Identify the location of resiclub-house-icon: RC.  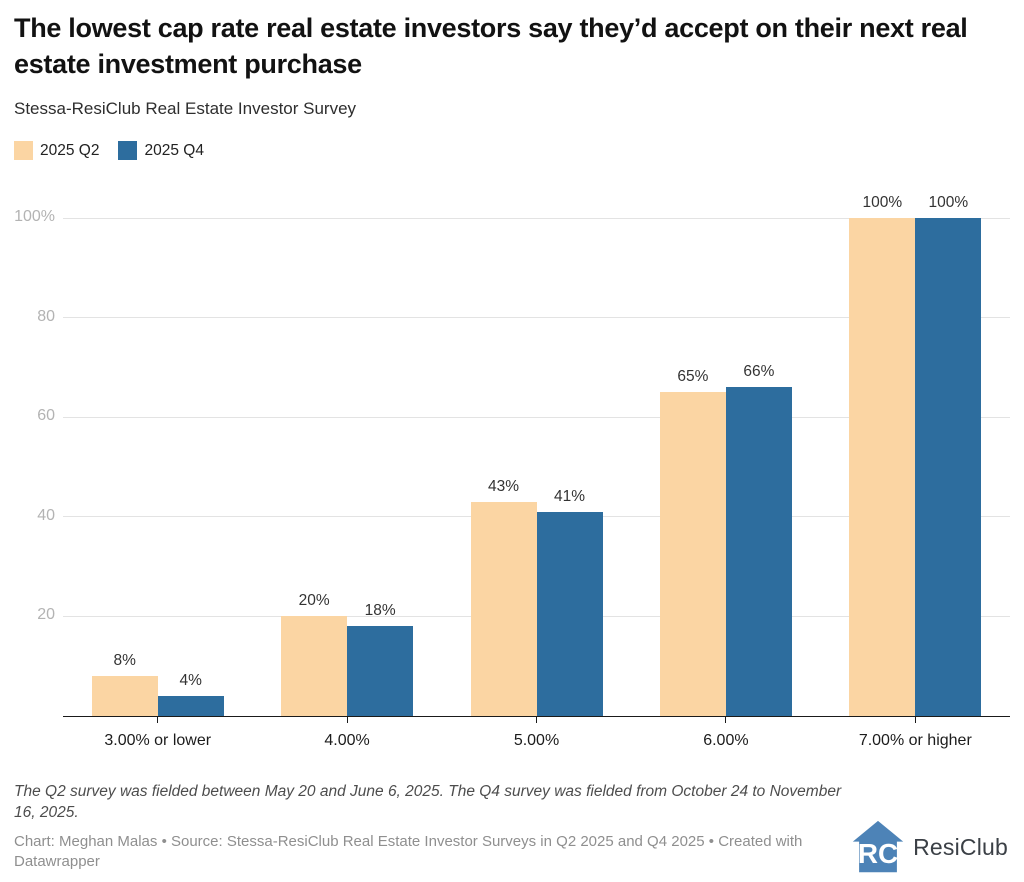
(878, 846).